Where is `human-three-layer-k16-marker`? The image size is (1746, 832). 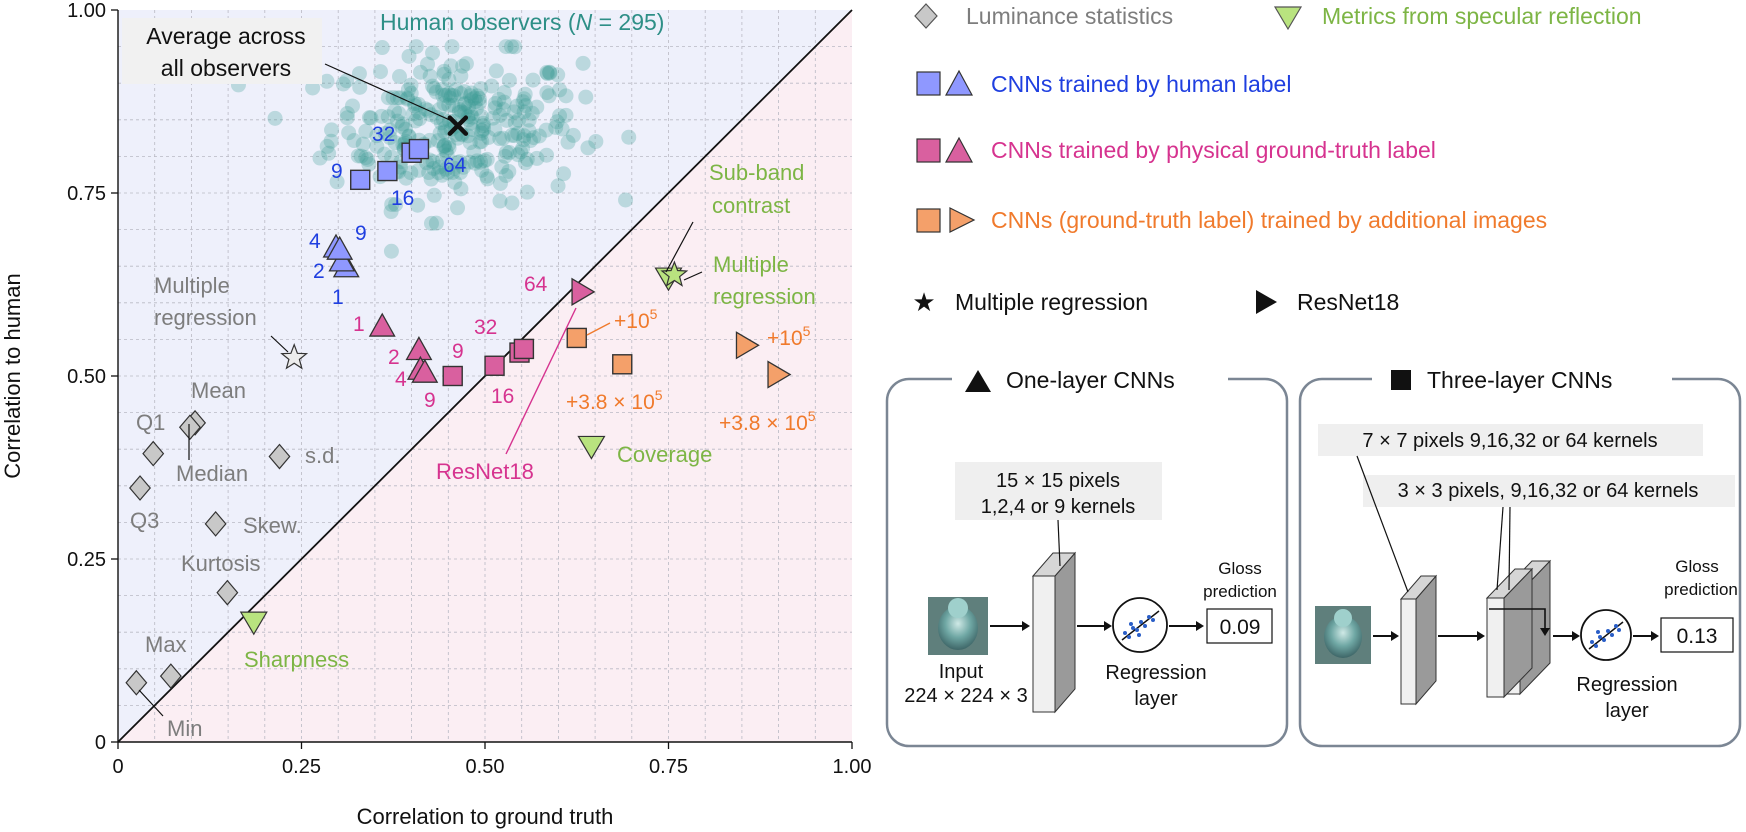 human-three-layer-k16-marker is located at coordinates (387, 171).